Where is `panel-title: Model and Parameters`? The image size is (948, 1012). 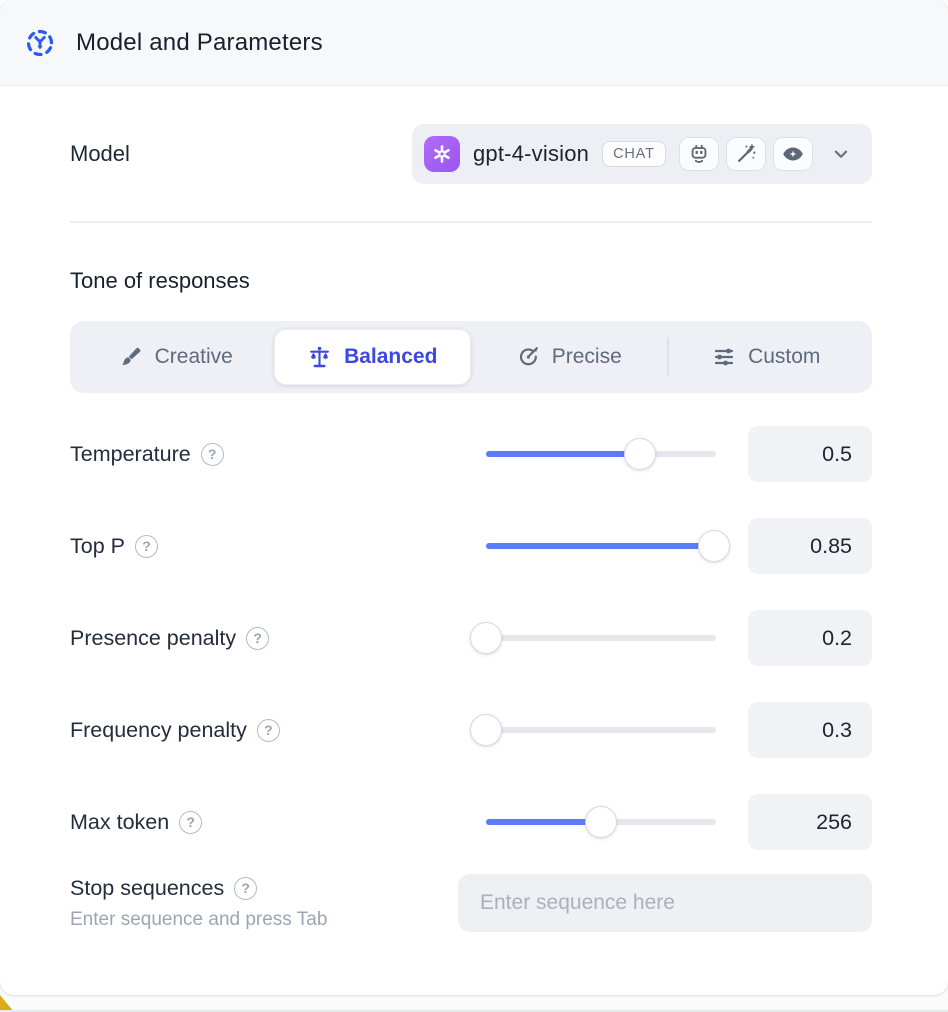
panel-title: Model and Parameters is located at coordinates (199, 42).